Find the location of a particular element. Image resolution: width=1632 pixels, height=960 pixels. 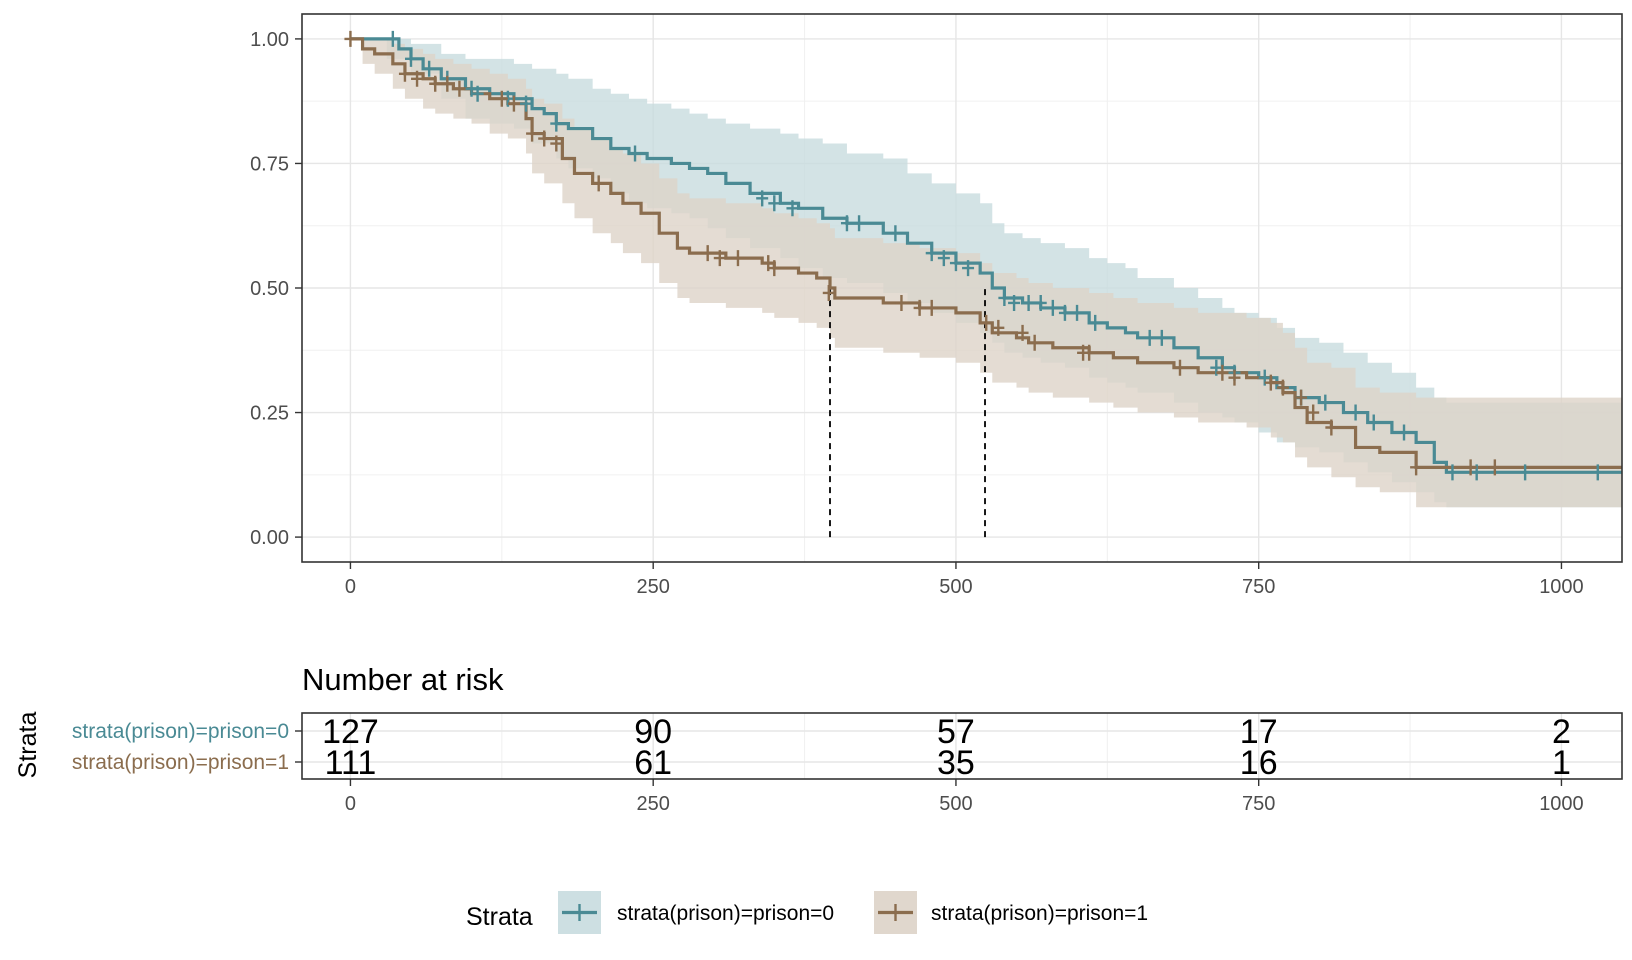

y-tick-label: 0.50 is located at coordinates (269, 289).